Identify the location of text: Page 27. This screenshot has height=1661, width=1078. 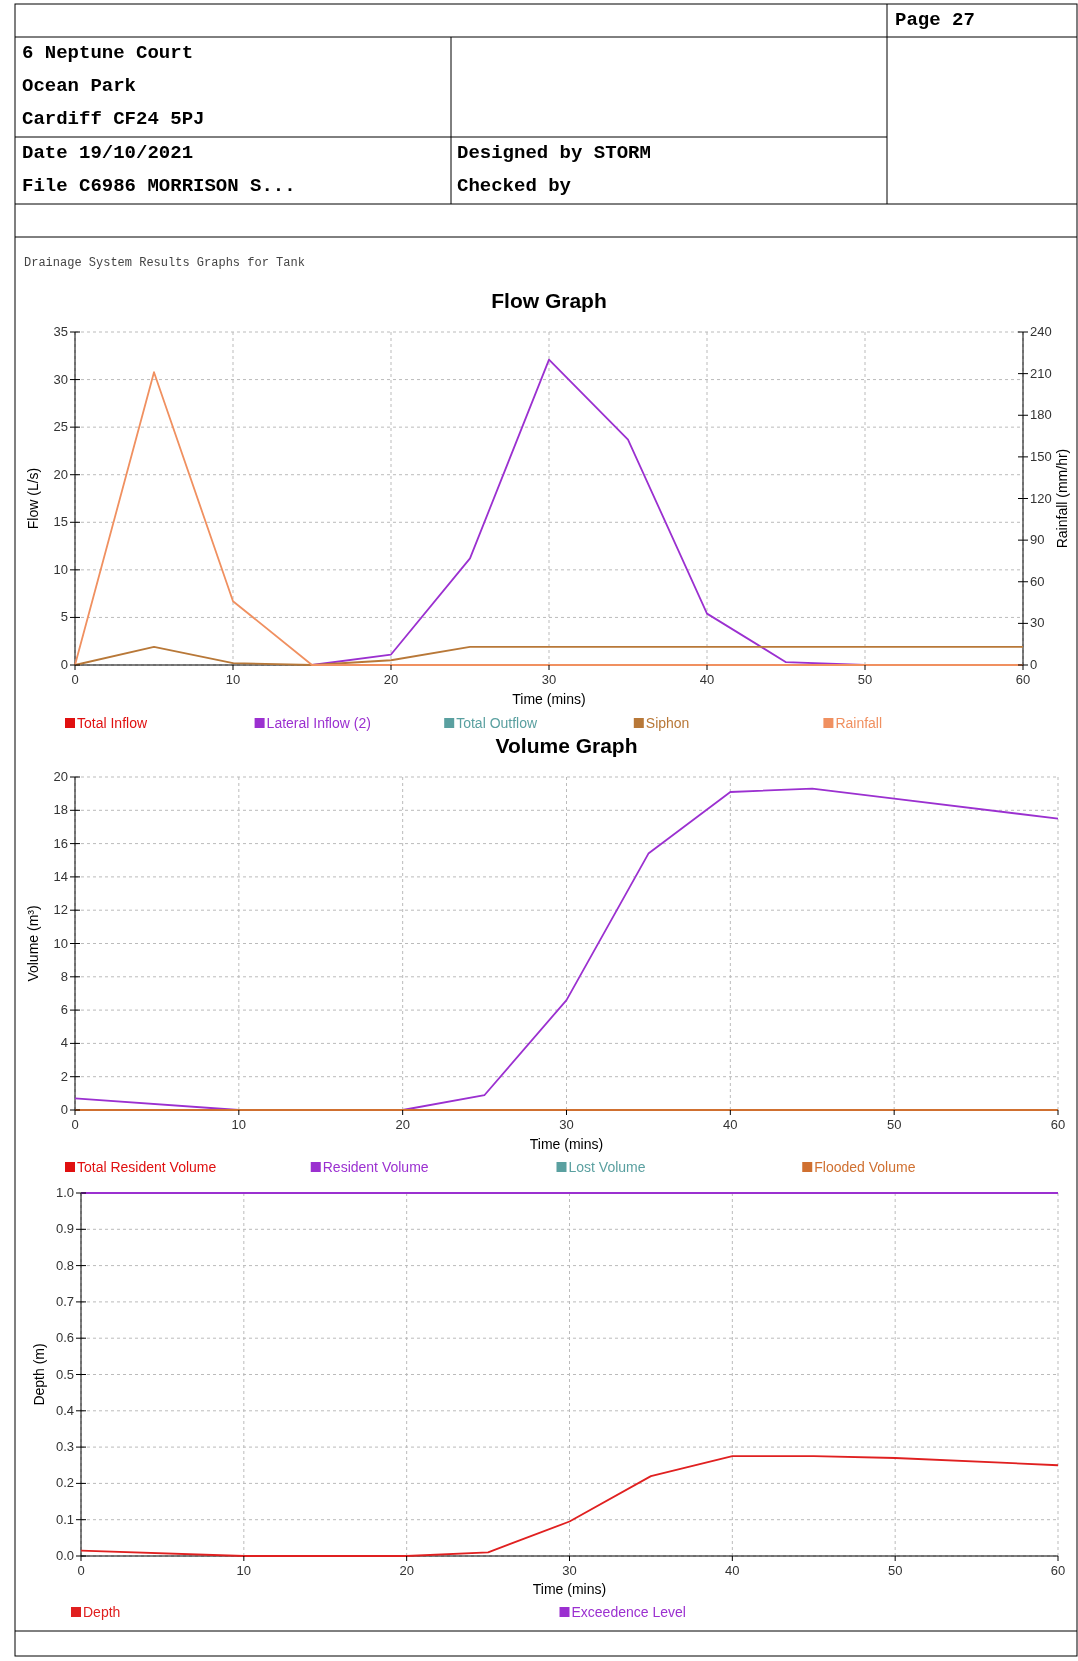
(935, 20).